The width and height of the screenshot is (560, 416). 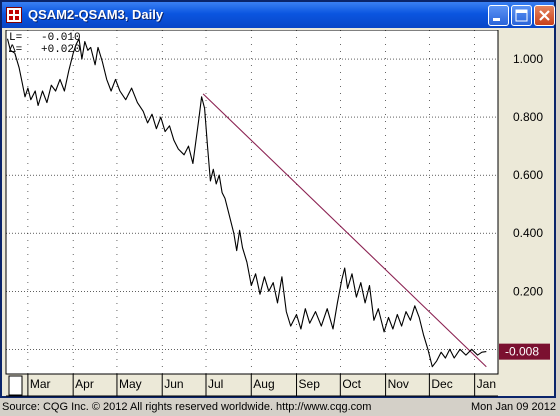 I want to click on last-value-text: -0.008, so click(x=522, y=352).